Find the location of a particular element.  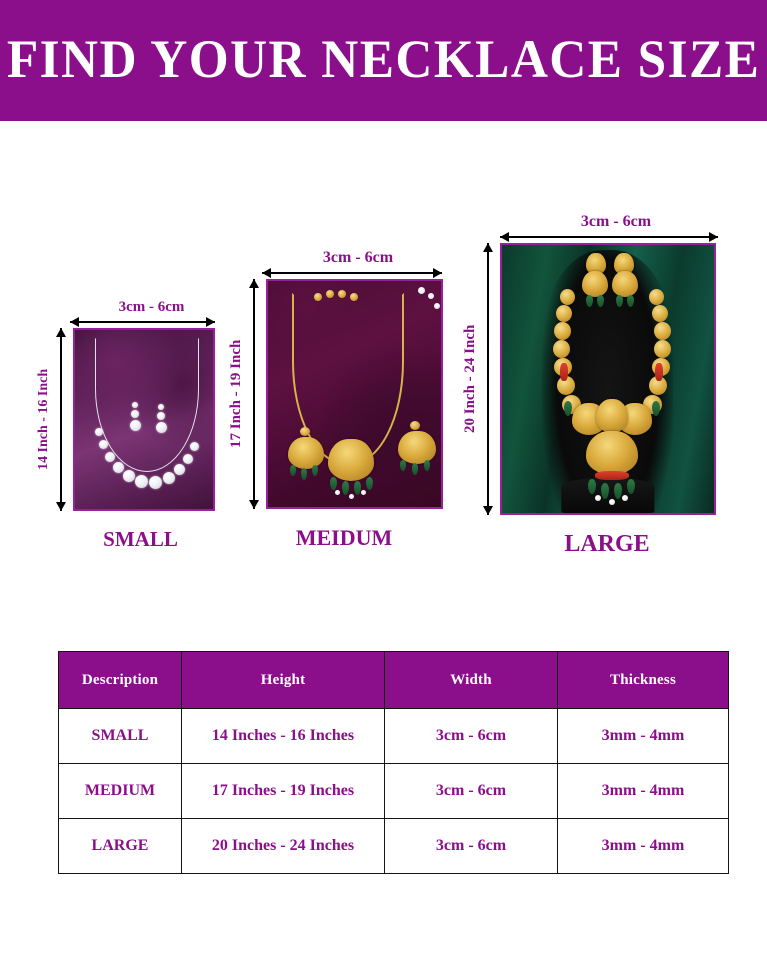

width-dimension-large: 3cm - 6cm is located at coordinates (616, 228).